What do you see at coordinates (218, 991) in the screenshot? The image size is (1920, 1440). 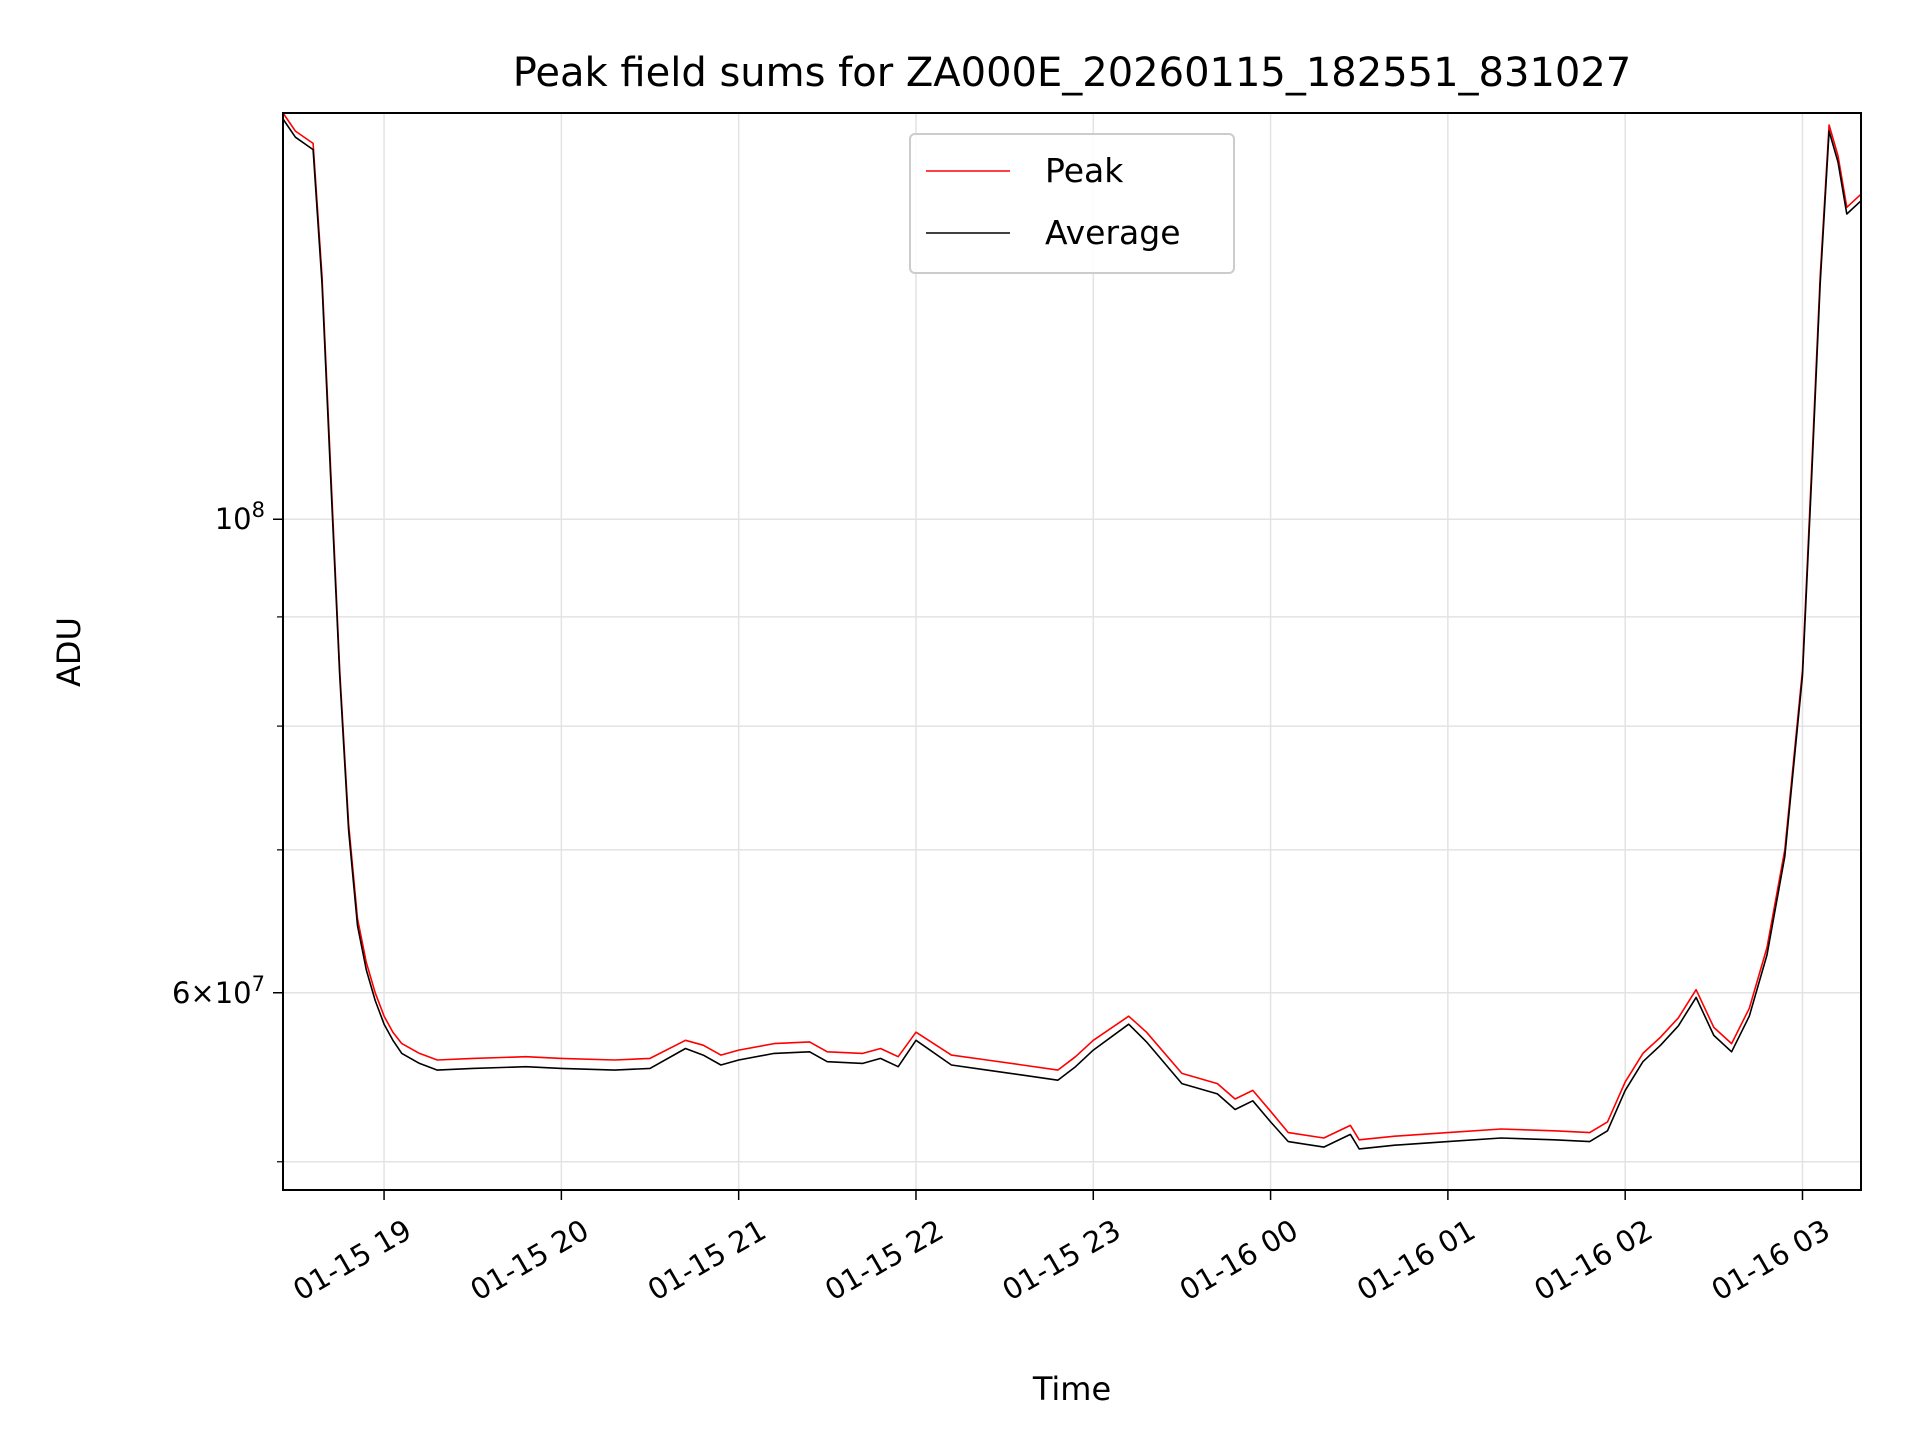 I see `y-tick-label: 6×107` at bounding box center [218, 991].